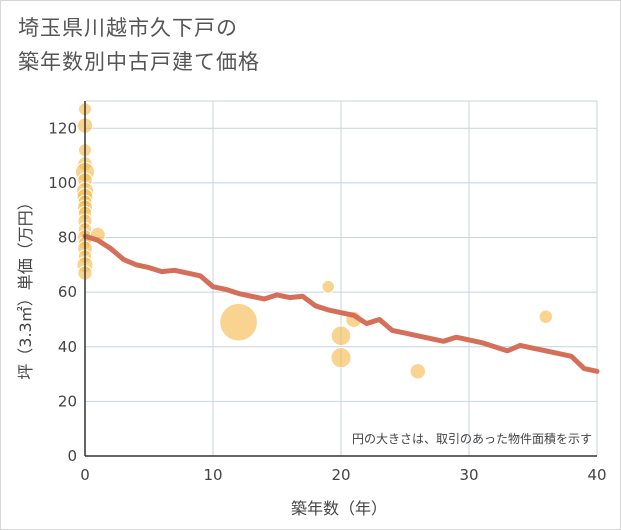 This screenshot has width=621, height=530. What do you see at coordinates (128, 28) in the screenshot?
I see `chart-title-line1: 埼玉県川越市久下戸の` at bounding box center [128, 28].